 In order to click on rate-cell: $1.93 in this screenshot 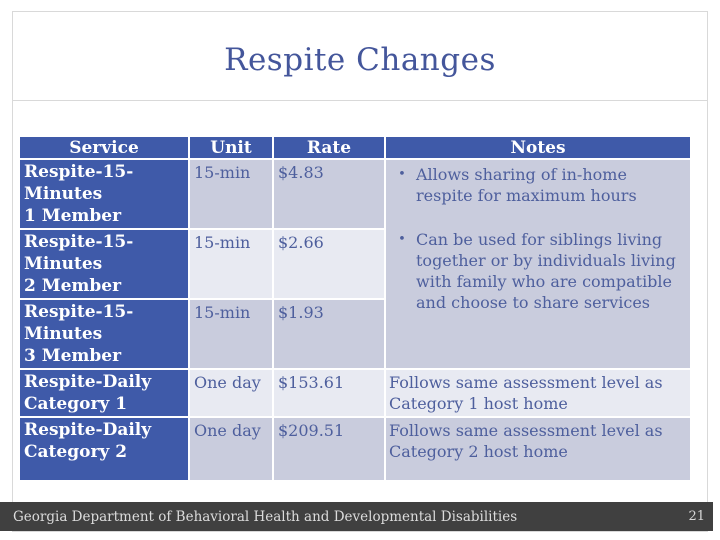, I will do `click(329, 334)`.